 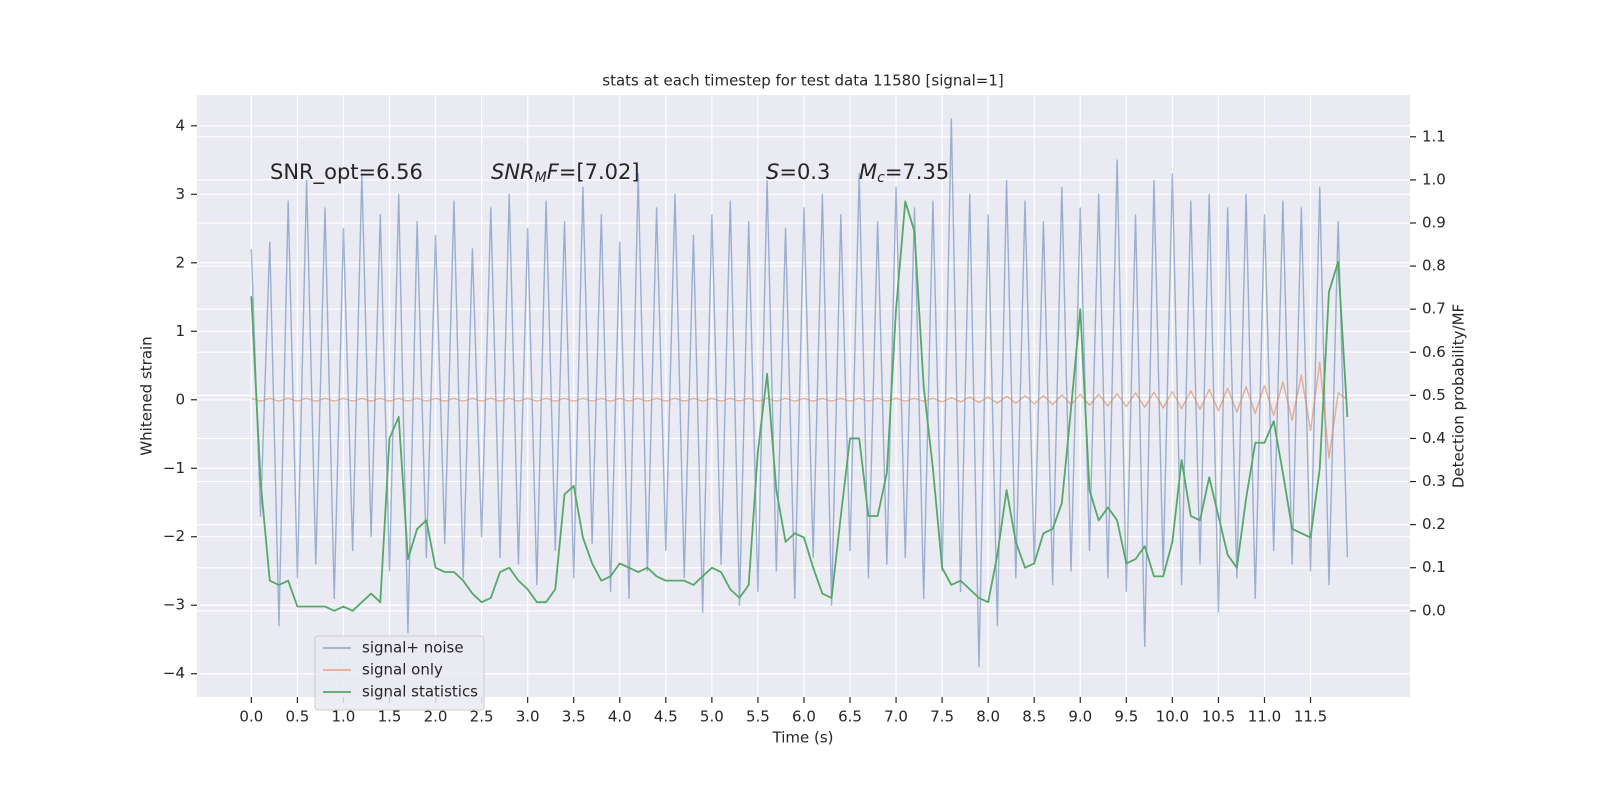 What do you see at coordinates (620, 717) in the screenshot?
I see `x-tick-label: 4.0` at bounding box center [620, 717].